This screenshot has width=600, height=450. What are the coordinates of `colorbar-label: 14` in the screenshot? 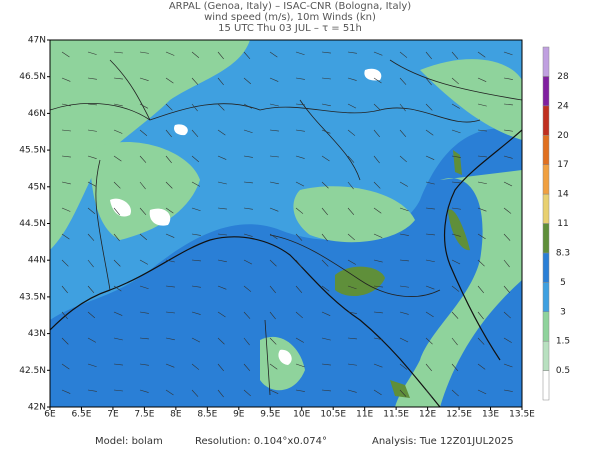 It's located at (563, 195).